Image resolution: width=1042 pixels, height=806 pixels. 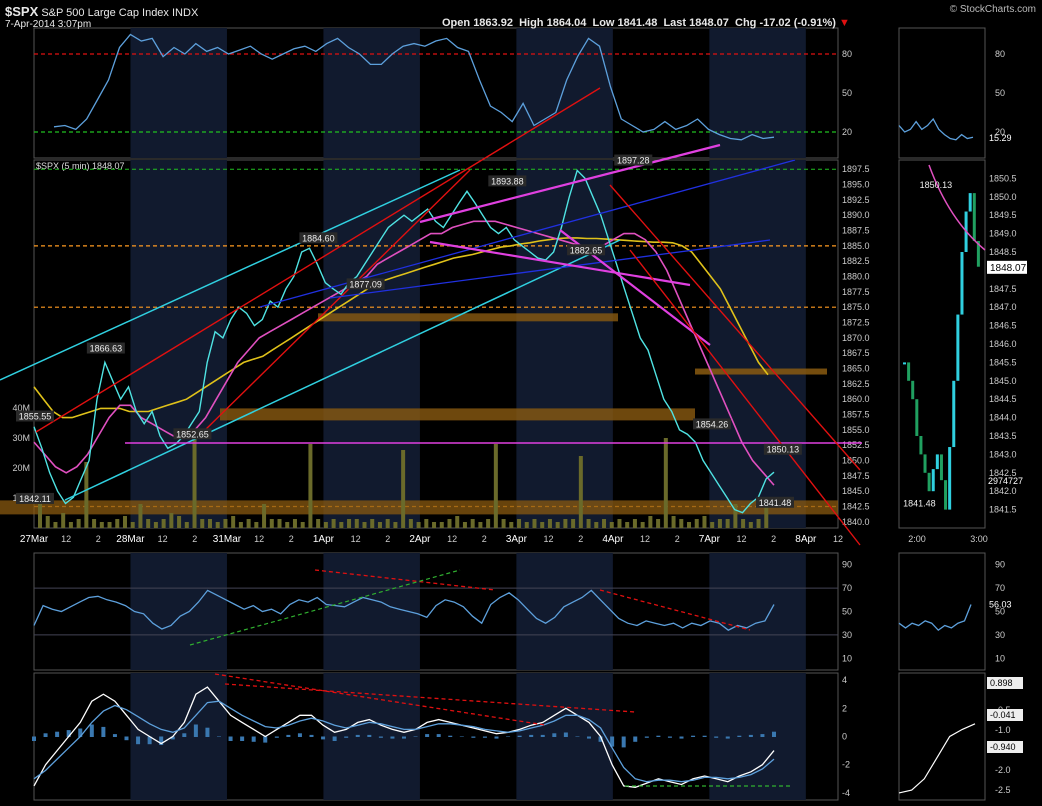 What do you see at coordinates (1003, 399) in the screenshot?
I see `side-y-tick: 1844.5` at bounding box center [1003, 399].